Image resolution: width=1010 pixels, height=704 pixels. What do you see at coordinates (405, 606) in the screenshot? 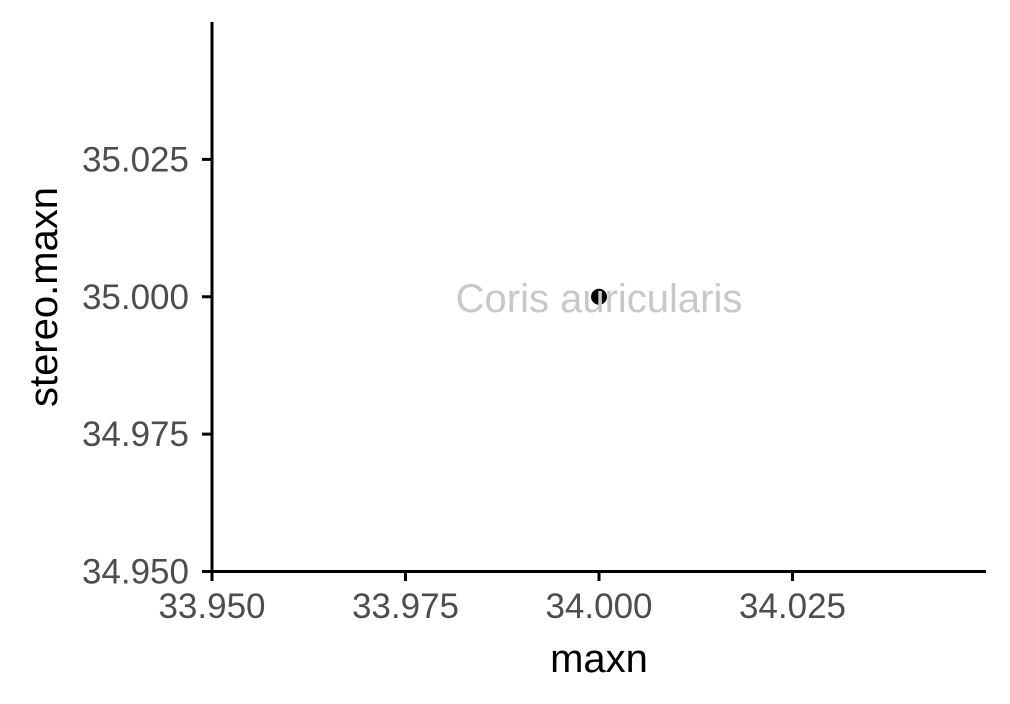
I see `x-tick-label: 33.975` at bounding box center [405, 606].